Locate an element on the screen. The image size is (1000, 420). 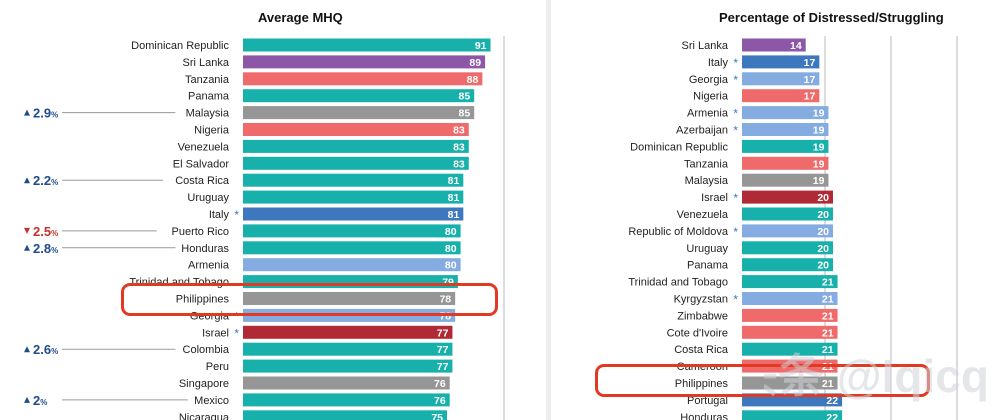
category-label-singapore: Singapore is located at coordinates (204, 384).